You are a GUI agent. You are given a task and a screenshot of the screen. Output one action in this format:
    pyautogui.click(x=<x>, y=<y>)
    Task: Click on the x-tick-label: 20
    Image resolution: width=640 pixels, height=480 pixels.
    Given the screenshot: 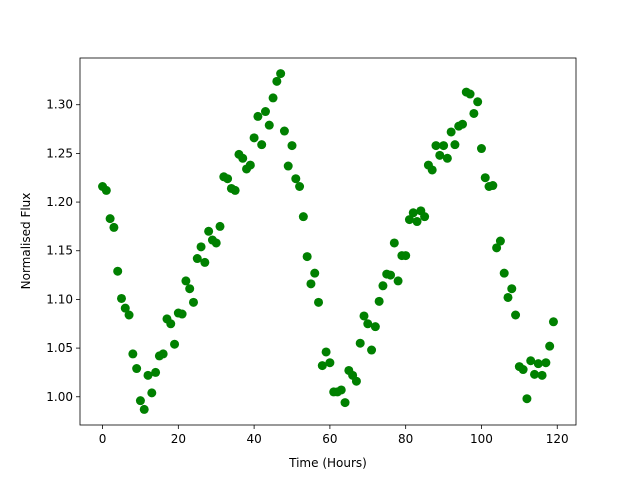 What is the action you would take?
    pyautogui.click(x=178, y=439)
    